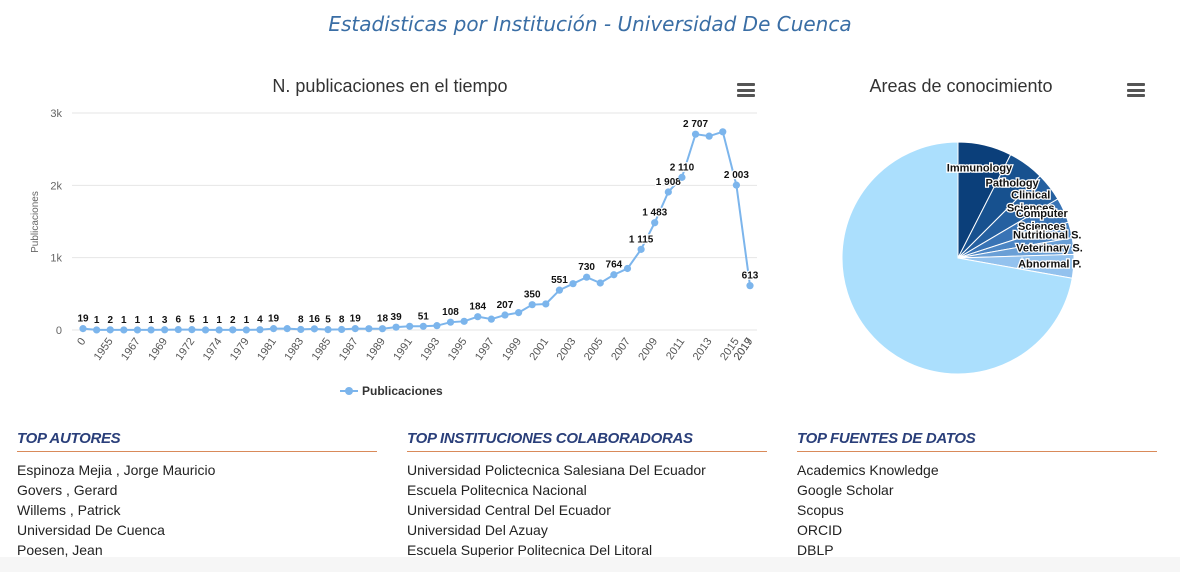  What do you see at coordinates (60, 550) in the screenshot?
I see `list-item: Poesen, Jean` at bounding box center [60, 550].